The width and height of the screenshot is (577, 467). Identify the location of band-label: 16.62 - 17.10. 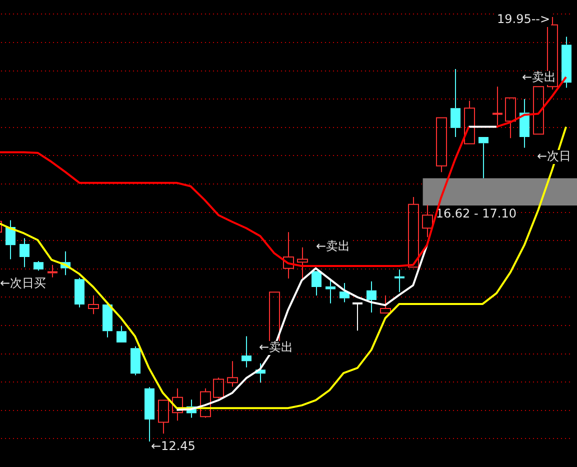
(476, 213).